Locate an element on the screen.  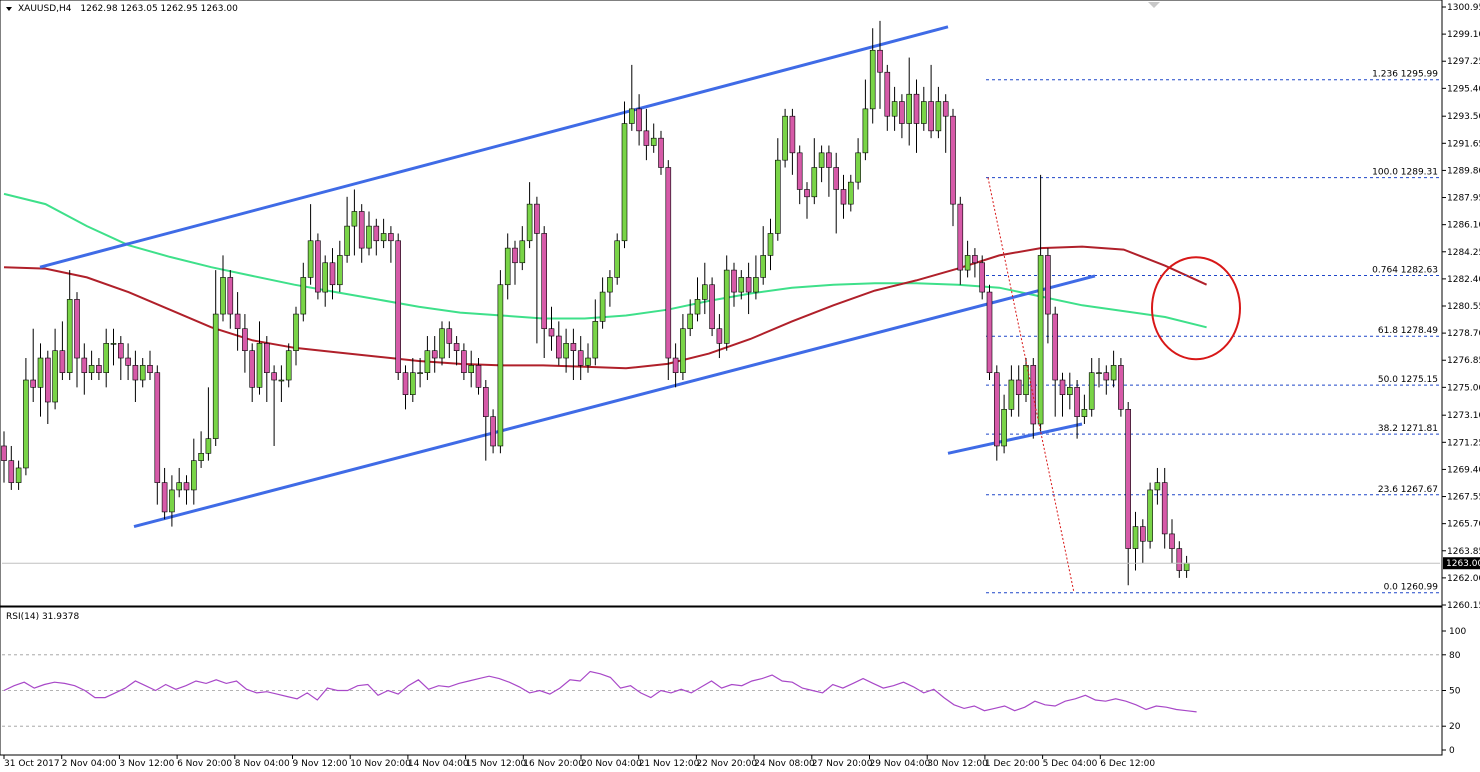
rsi-title: RSI(14) 31.9378 is located at coordinates (42, 617).